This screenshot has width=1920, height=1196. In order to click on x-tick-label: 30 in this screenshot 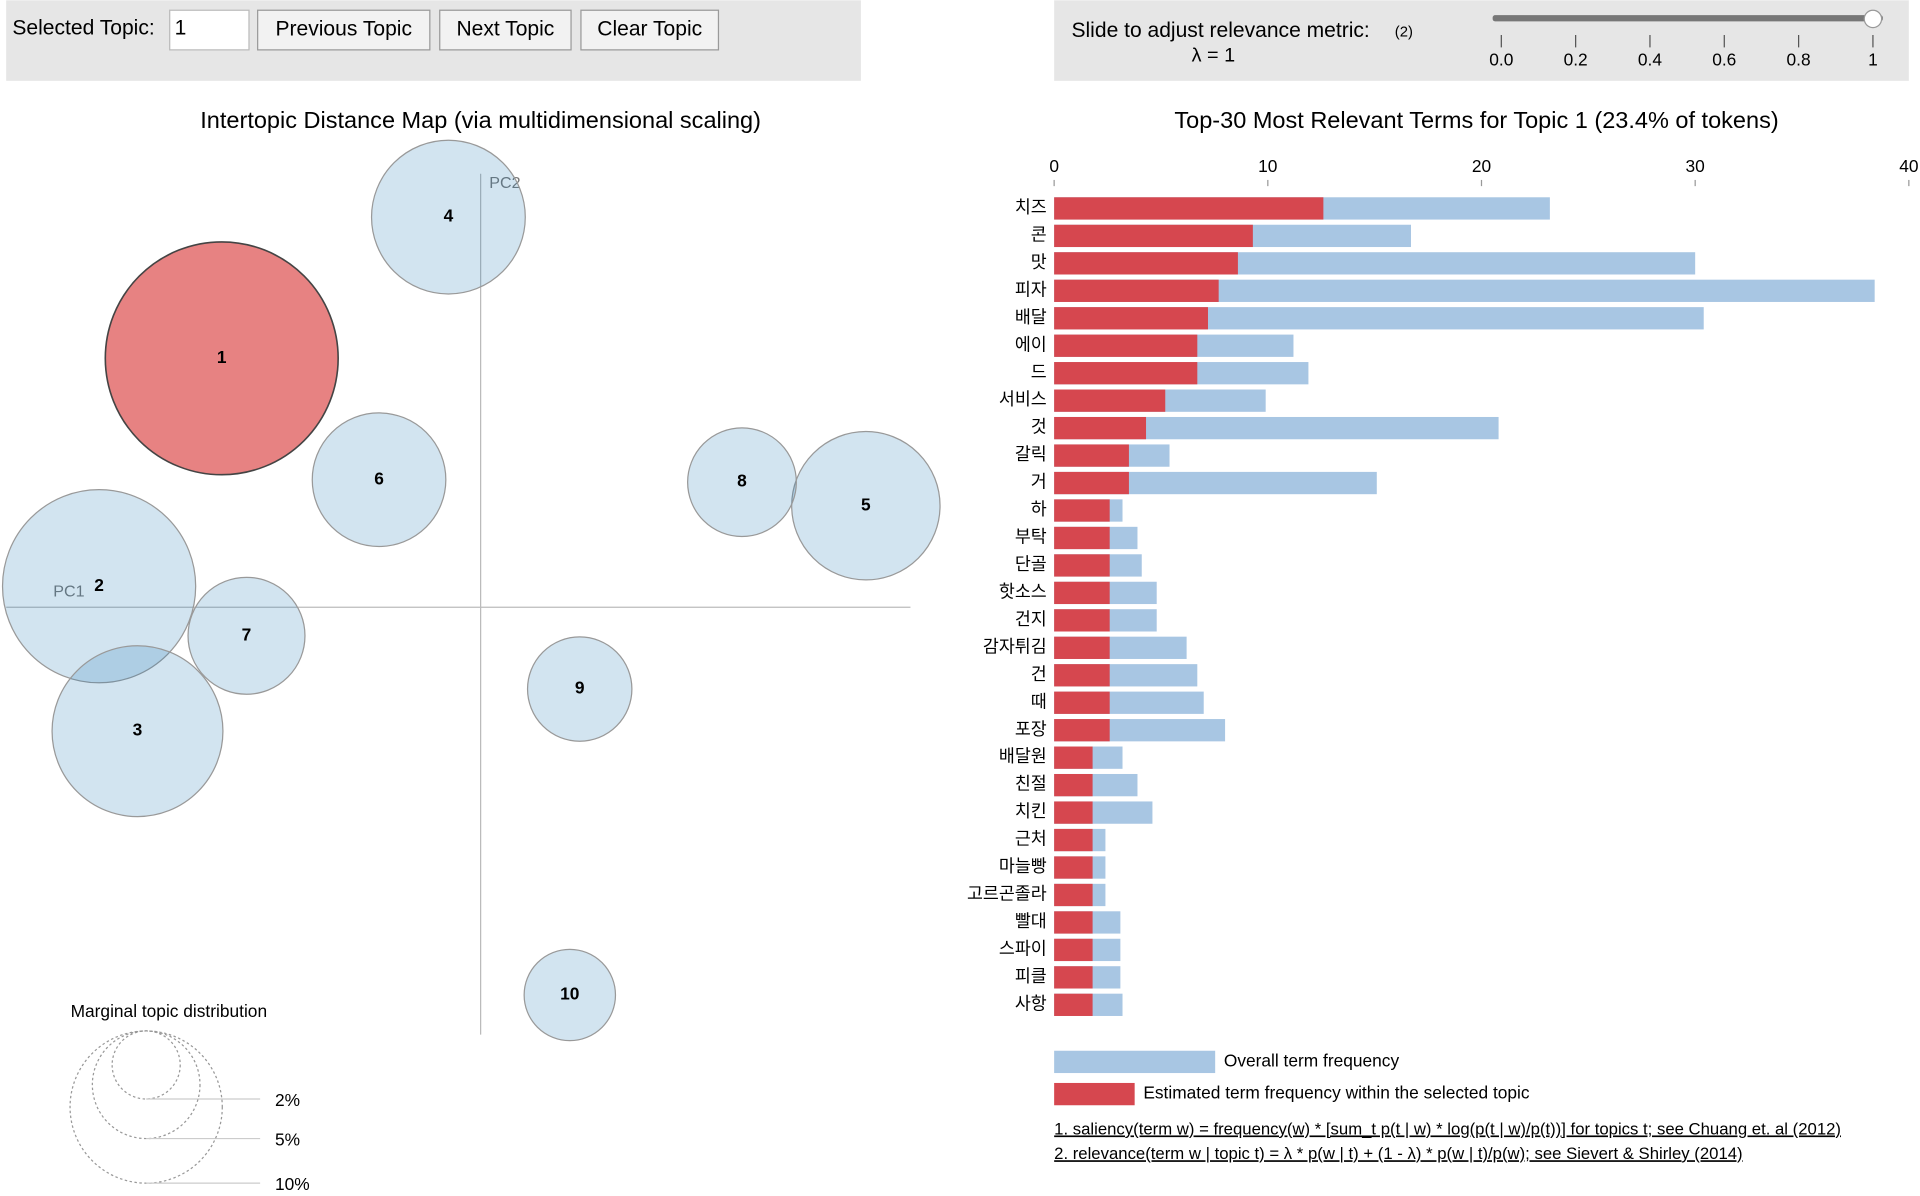, I will do `click(1695, 166)`.